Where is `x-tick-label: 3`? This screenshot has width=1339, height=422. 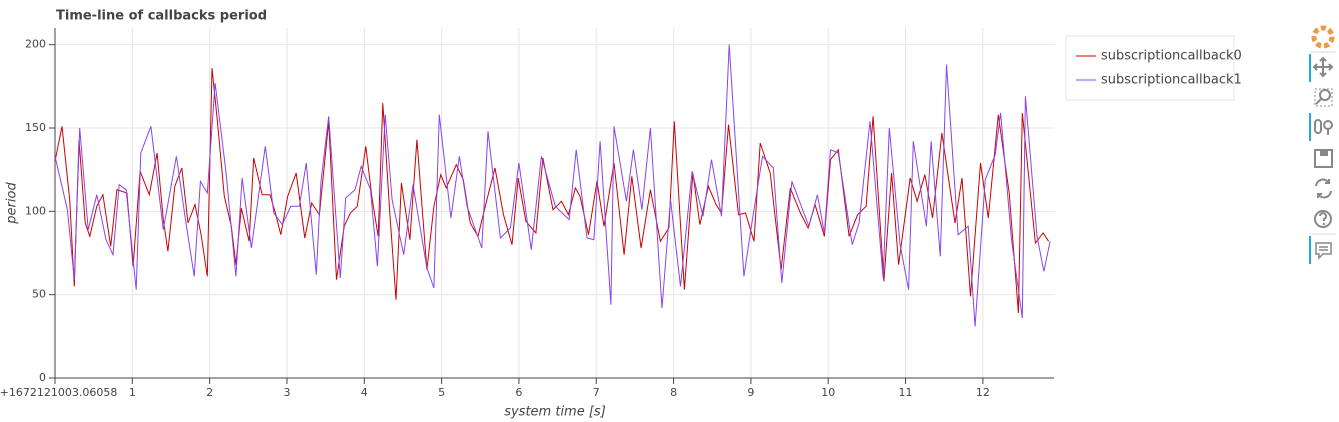
x-tick-label: 3 is located at coordinates (286, 392).